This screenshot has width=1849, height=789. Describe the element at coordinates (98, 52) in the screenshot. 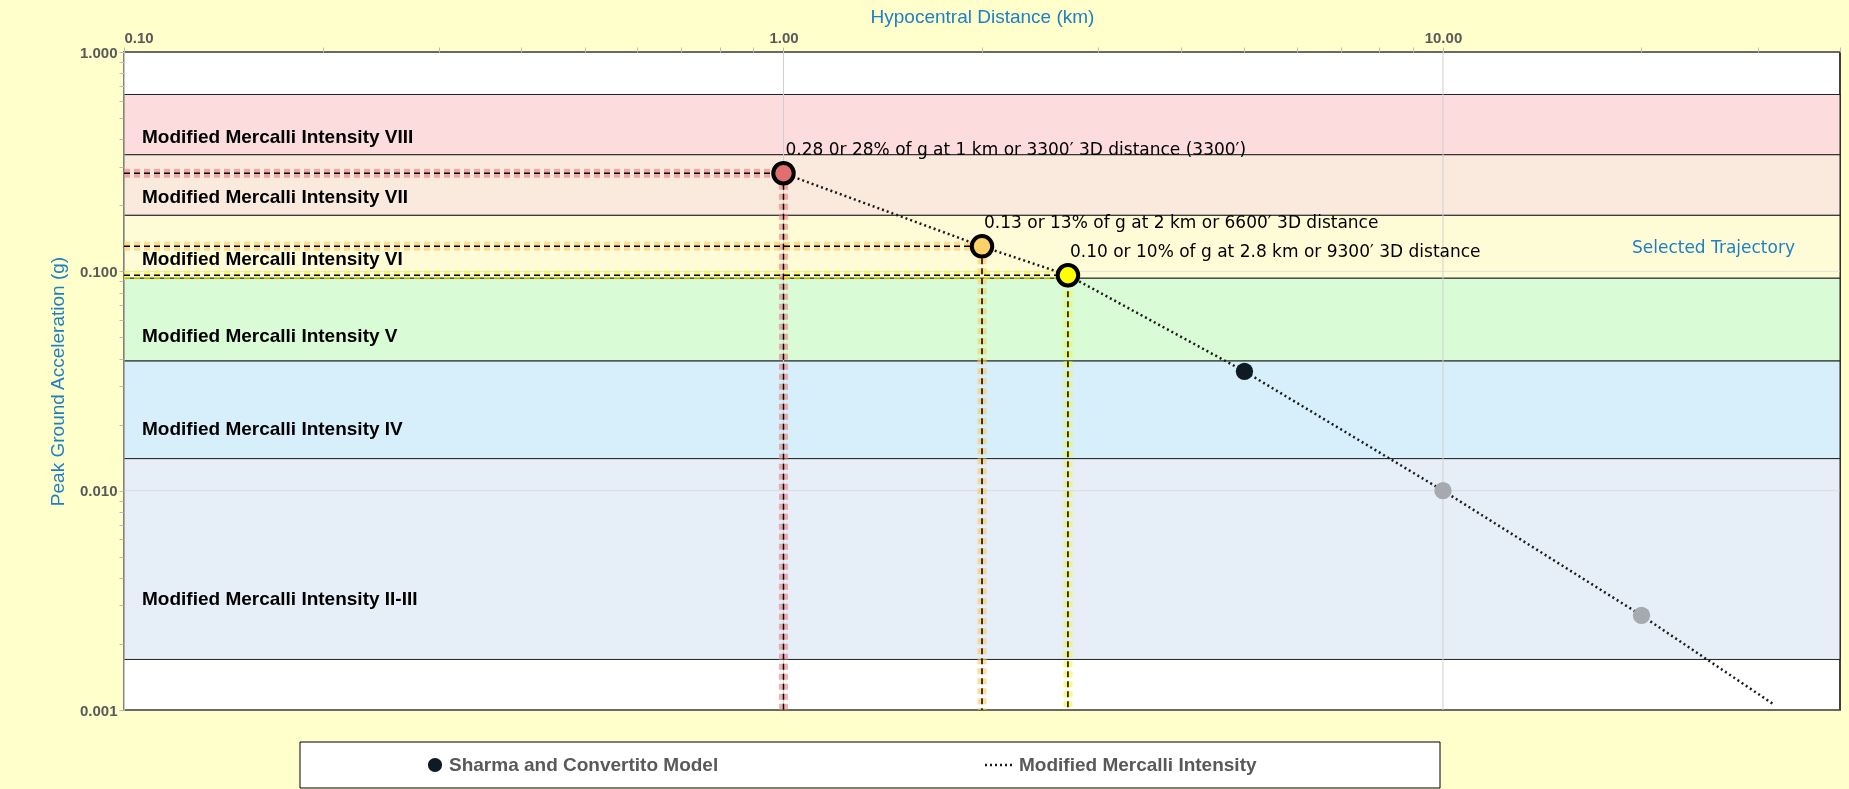

I see `y-tick-label: 1.000` at that location.